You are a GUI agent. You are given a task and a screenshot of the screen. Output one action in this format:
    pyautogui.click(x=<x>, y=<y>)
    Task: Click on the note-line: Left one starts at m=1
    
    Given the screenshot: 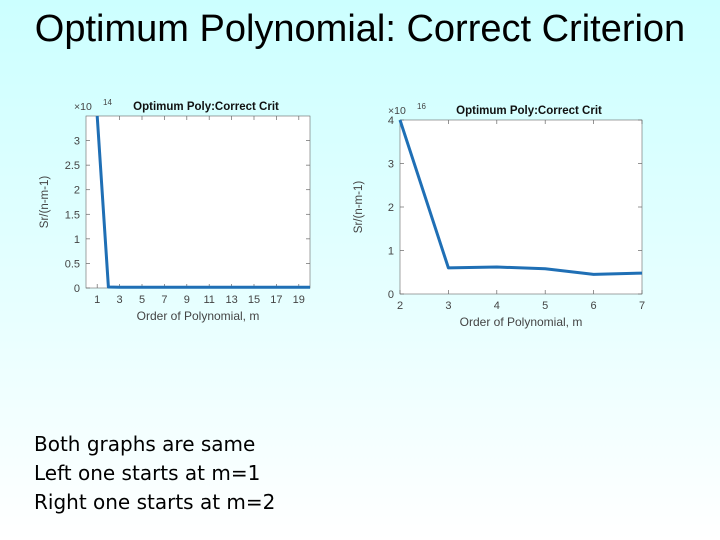 What is the action you would take?
    pyautogui.click(x=147, y=473)
    